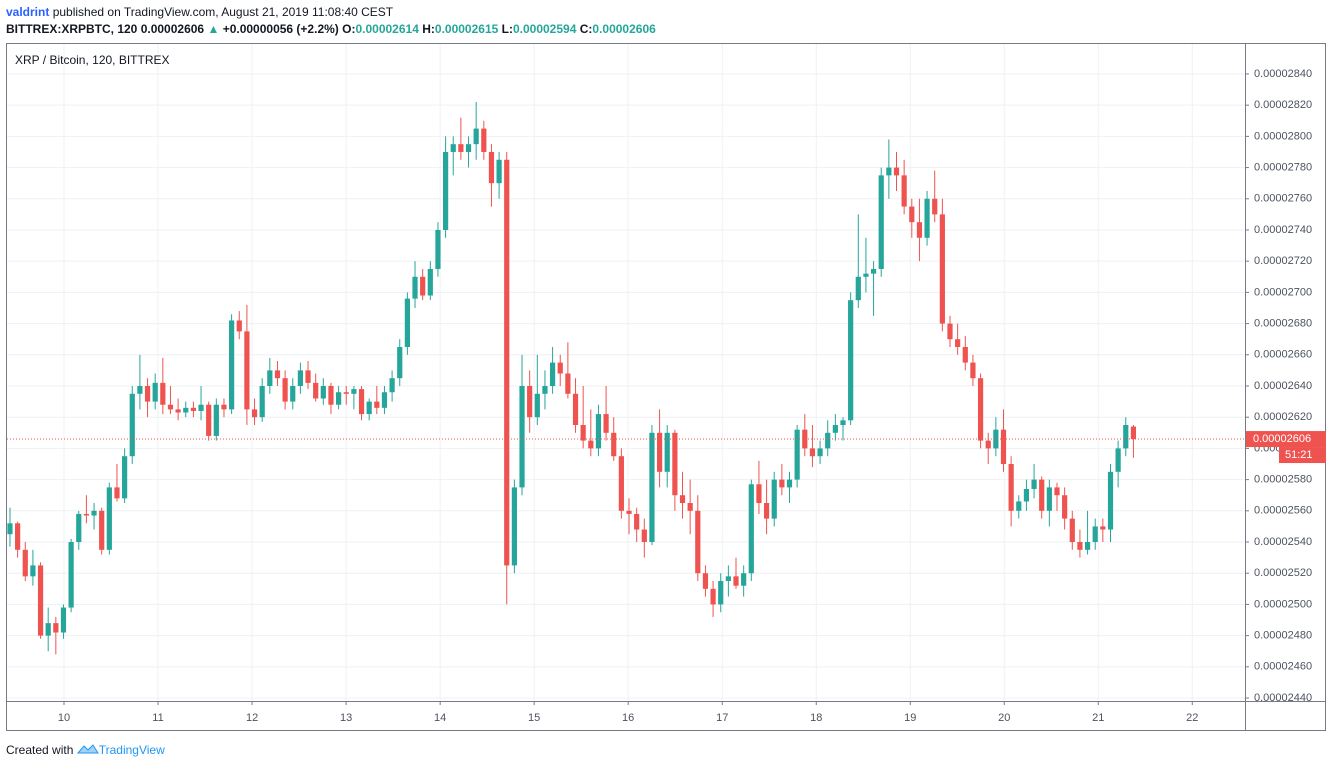 The width and height of the screenshot is (1332, 768). What do you see at coordinates (1283, 136) in the screenshot?
I see `y-tick-label: 0.00002800` at bounding box center [1283, 136].